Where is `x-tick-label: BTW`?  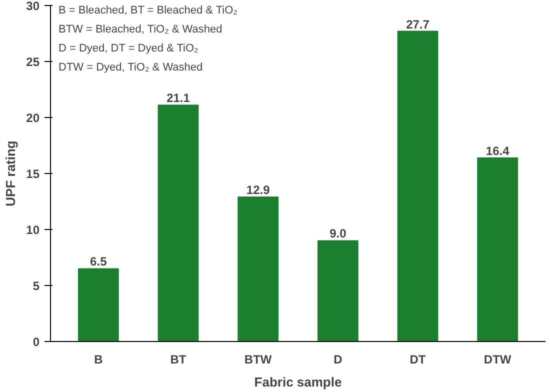 x-tick-label: BTW is located at coordinates (258, 359).